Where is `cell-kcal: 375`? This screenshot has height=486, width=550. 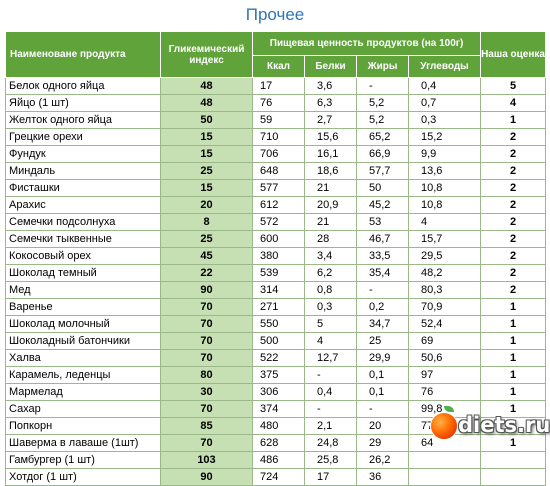 cell-kcal: 375 is located at coordinates (278, 375).